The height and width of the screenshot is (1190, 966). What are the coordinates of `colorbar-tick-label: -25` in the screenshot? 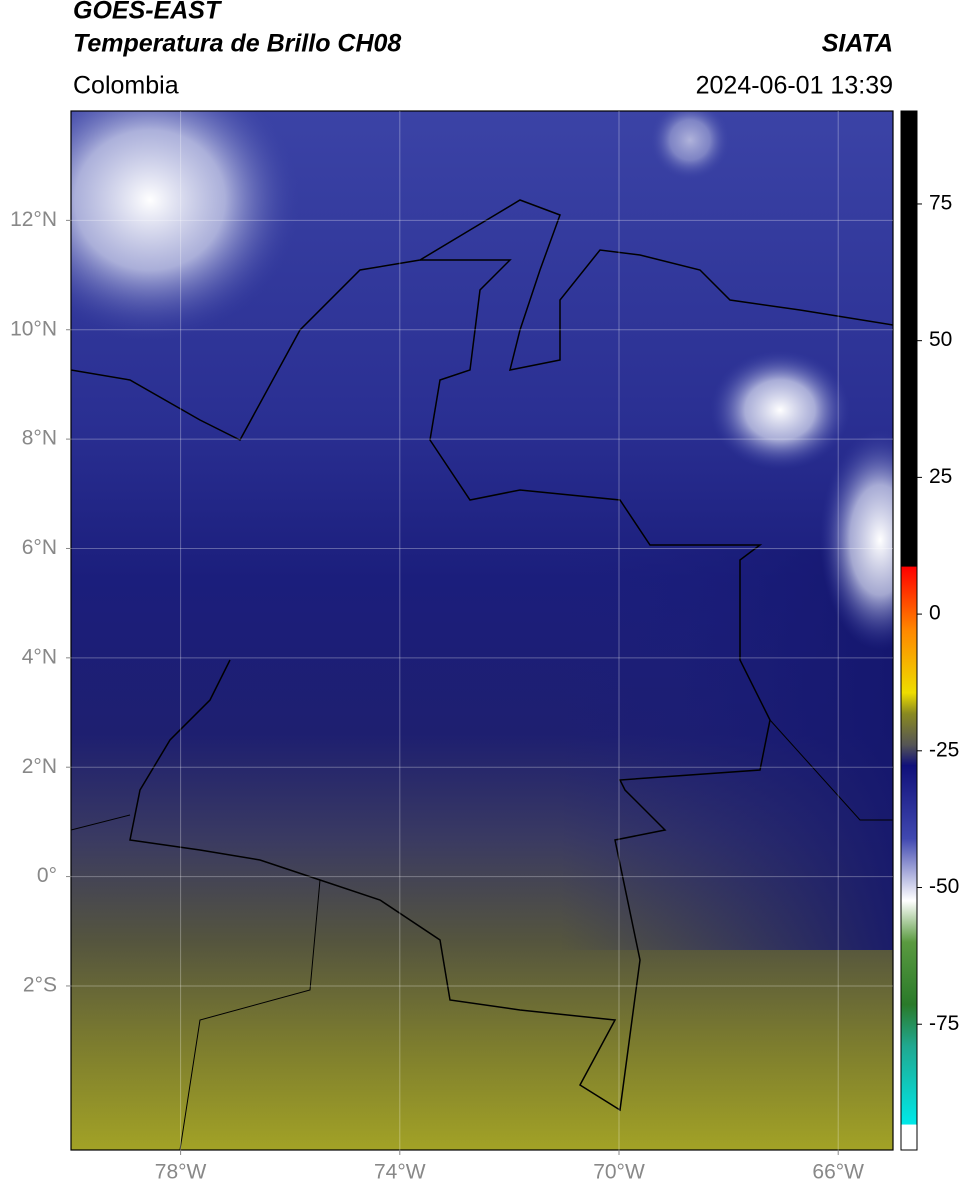 It's located at (944, 749).